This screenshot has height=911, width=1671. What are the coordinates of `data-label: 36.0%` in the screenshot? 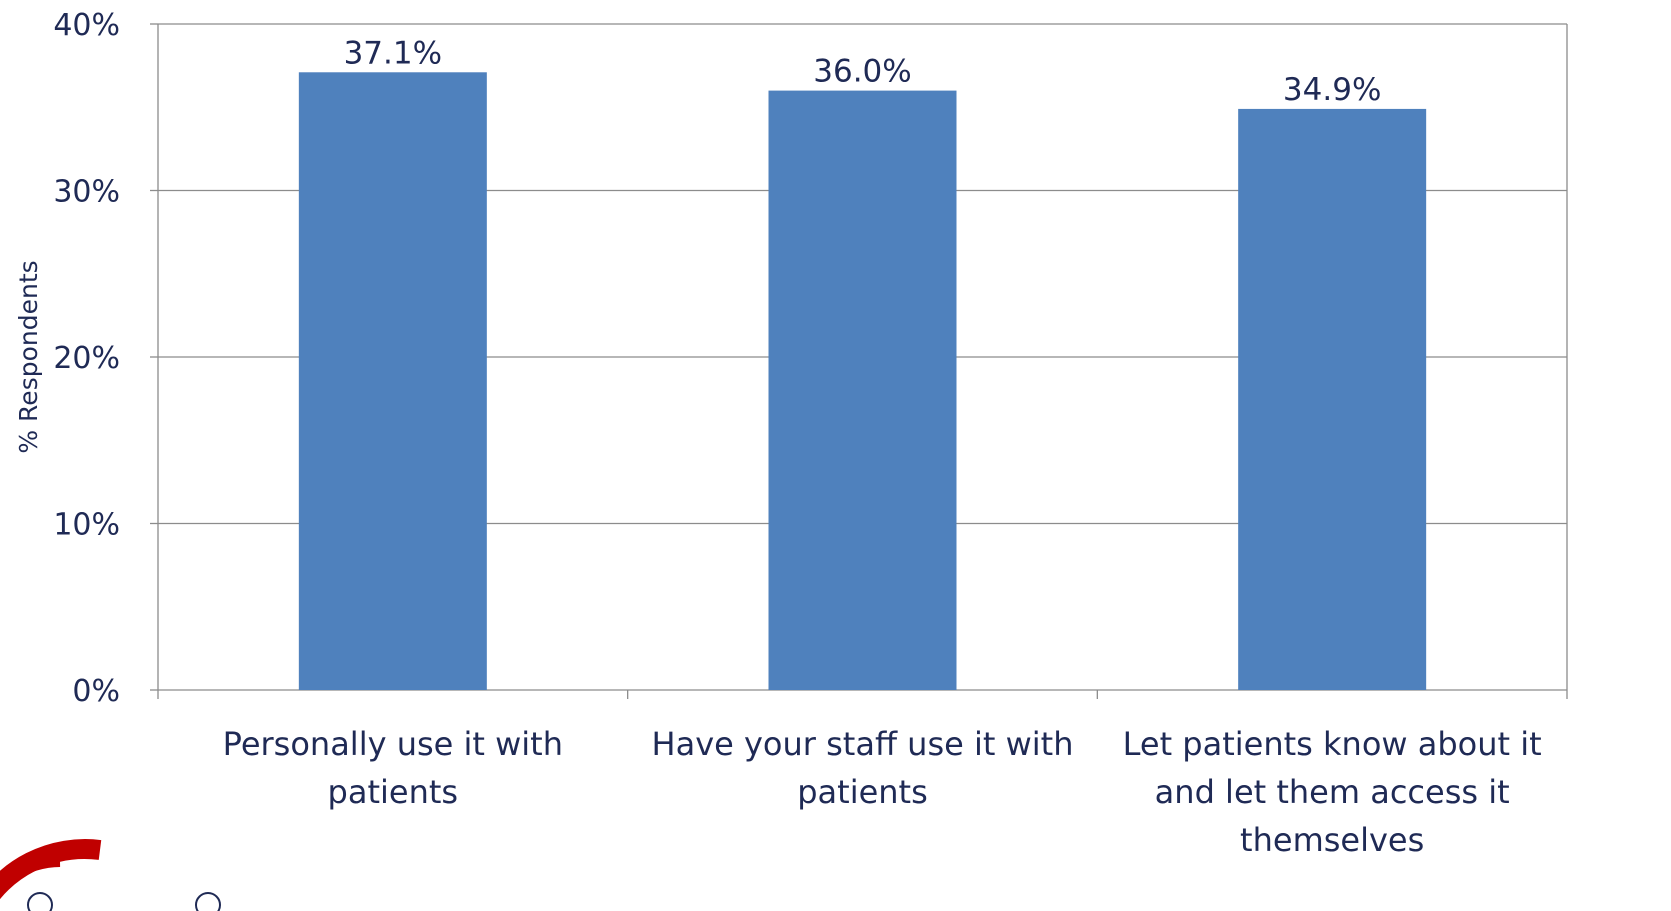 It's located at (862, 72).